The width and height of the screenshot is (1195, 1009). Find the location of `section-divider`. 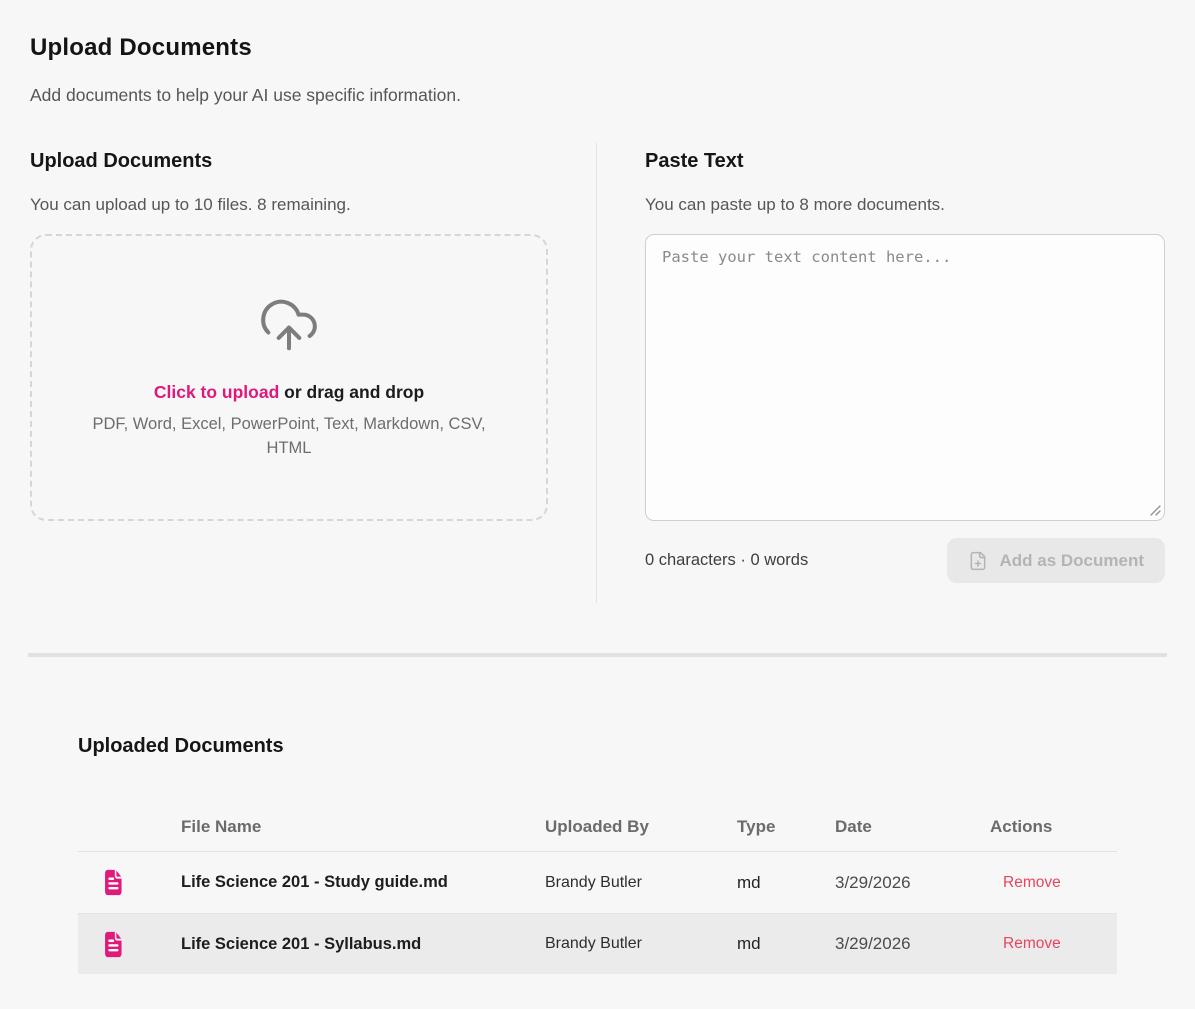

section-divider is located at coordinates (597, 655).